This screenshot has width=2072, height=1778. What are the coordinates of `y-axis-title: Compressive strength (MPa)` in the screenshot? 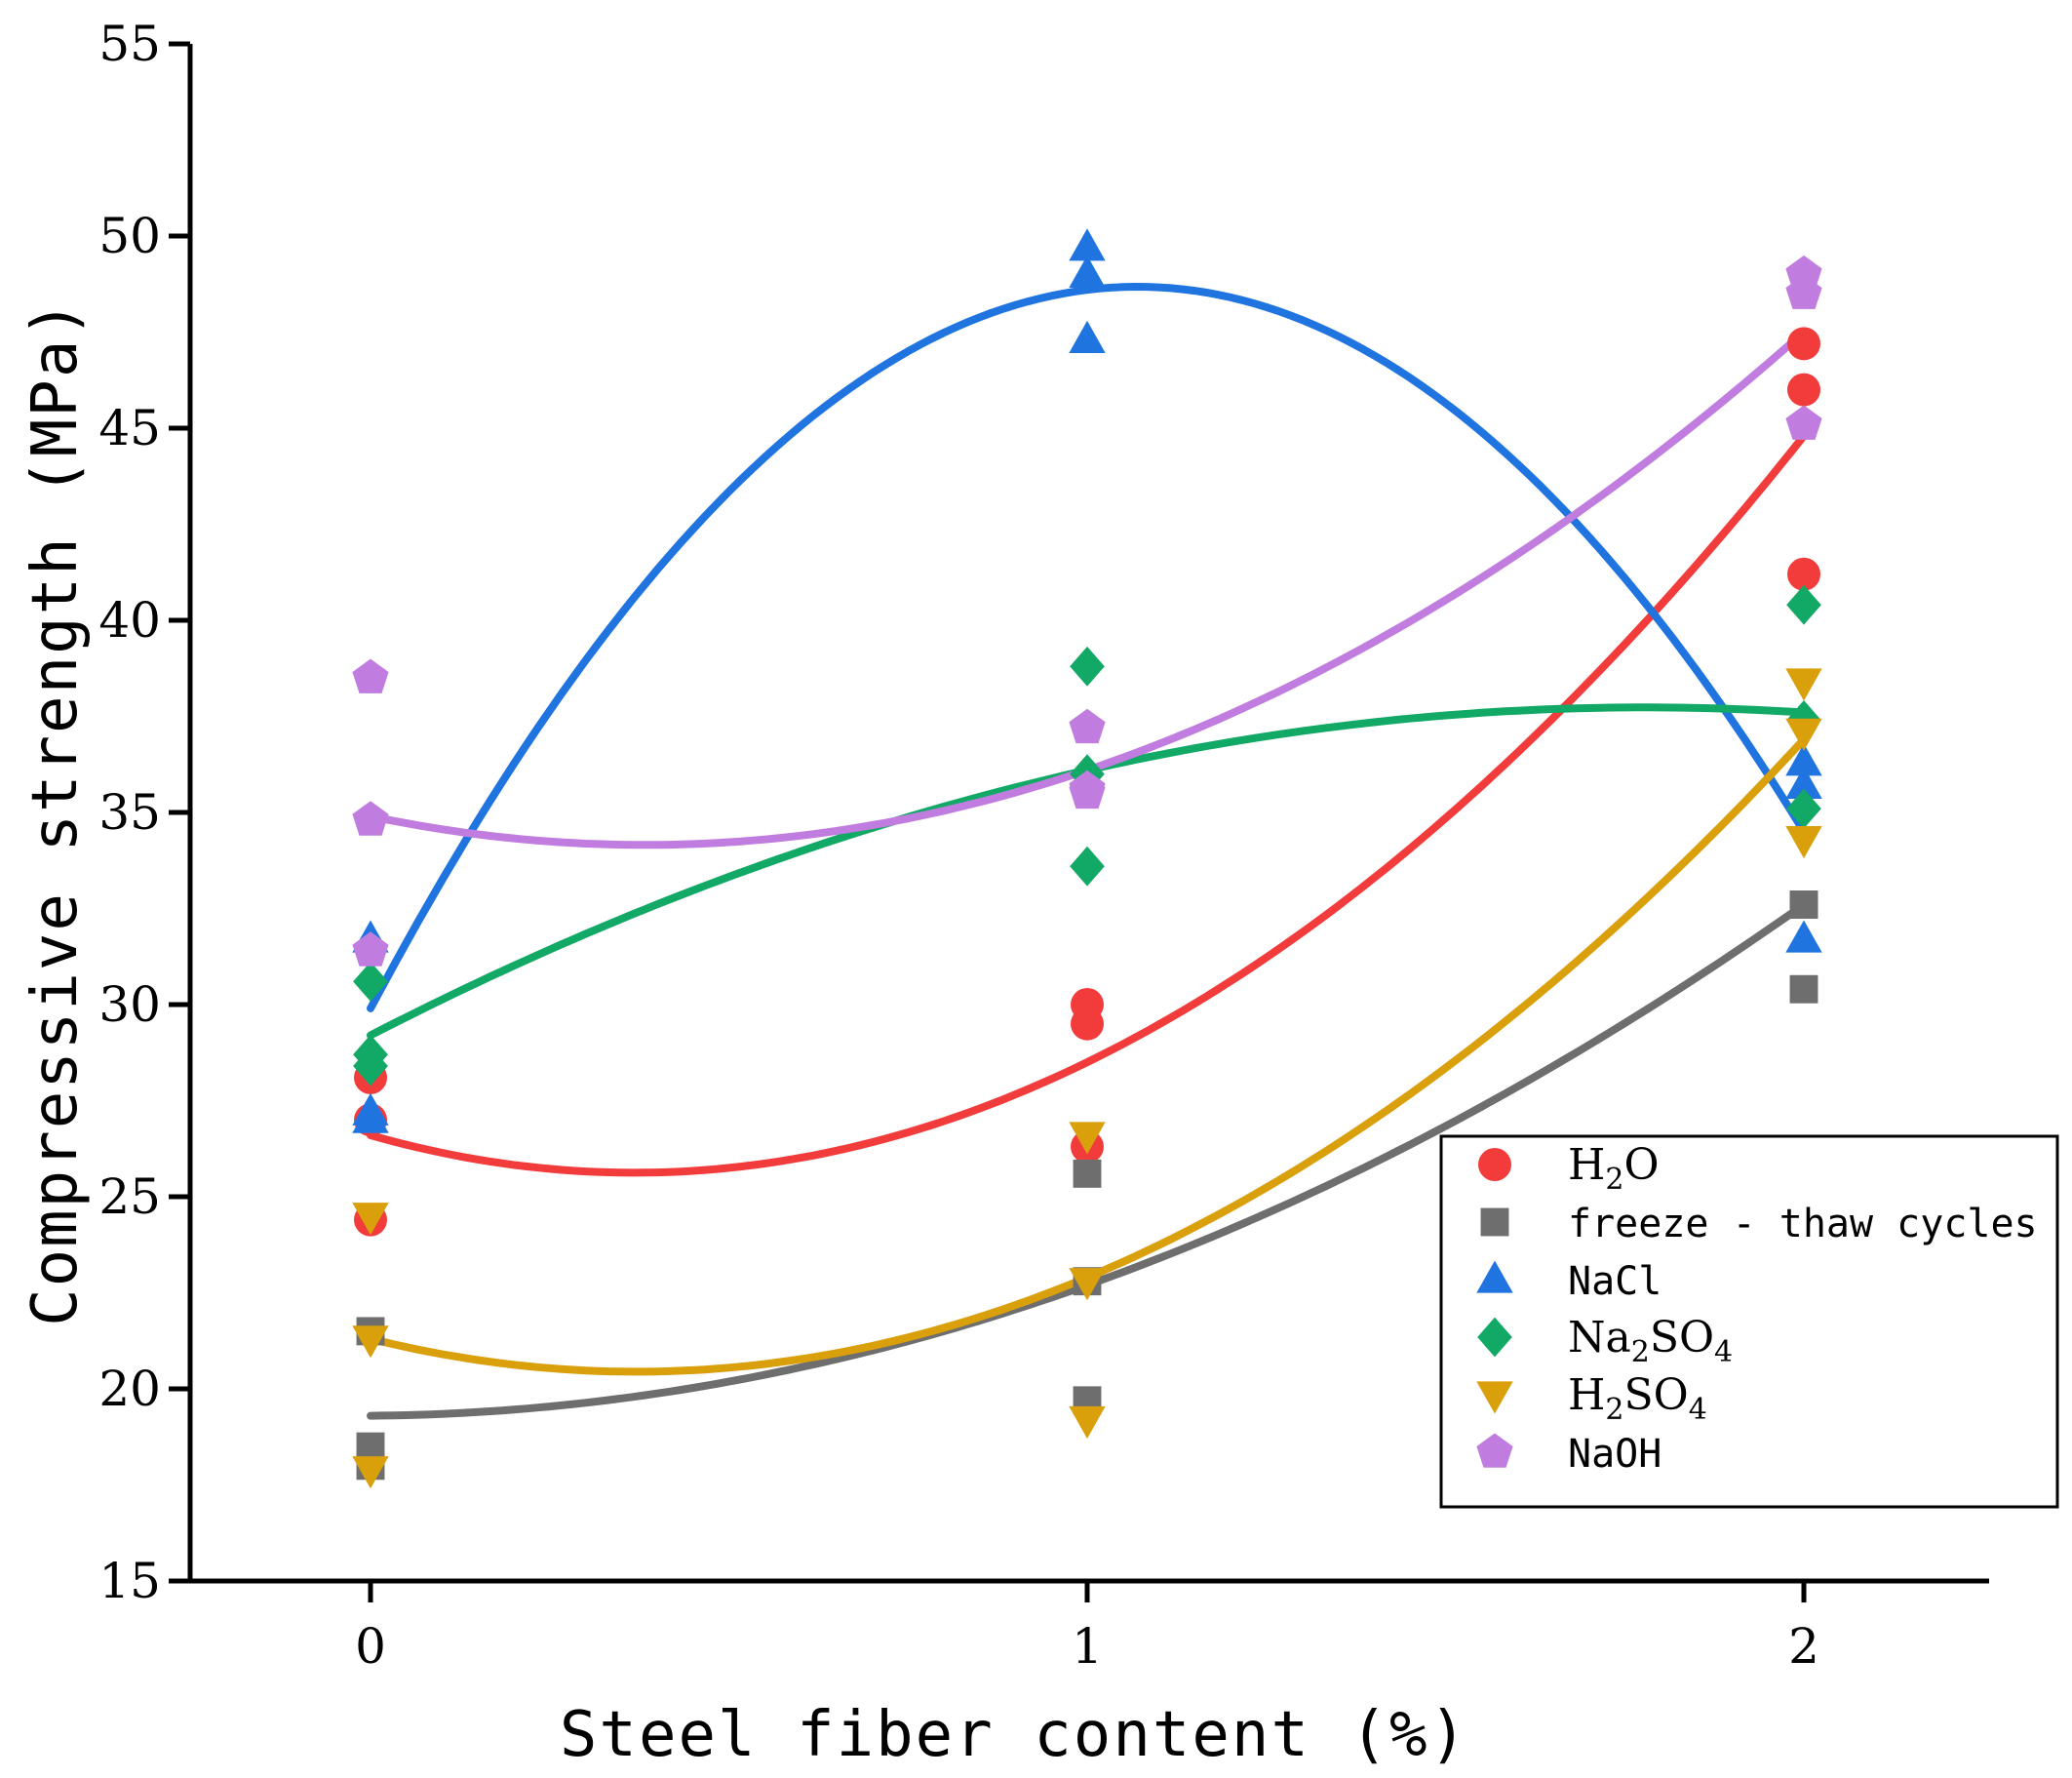 It's located at (56, 812).